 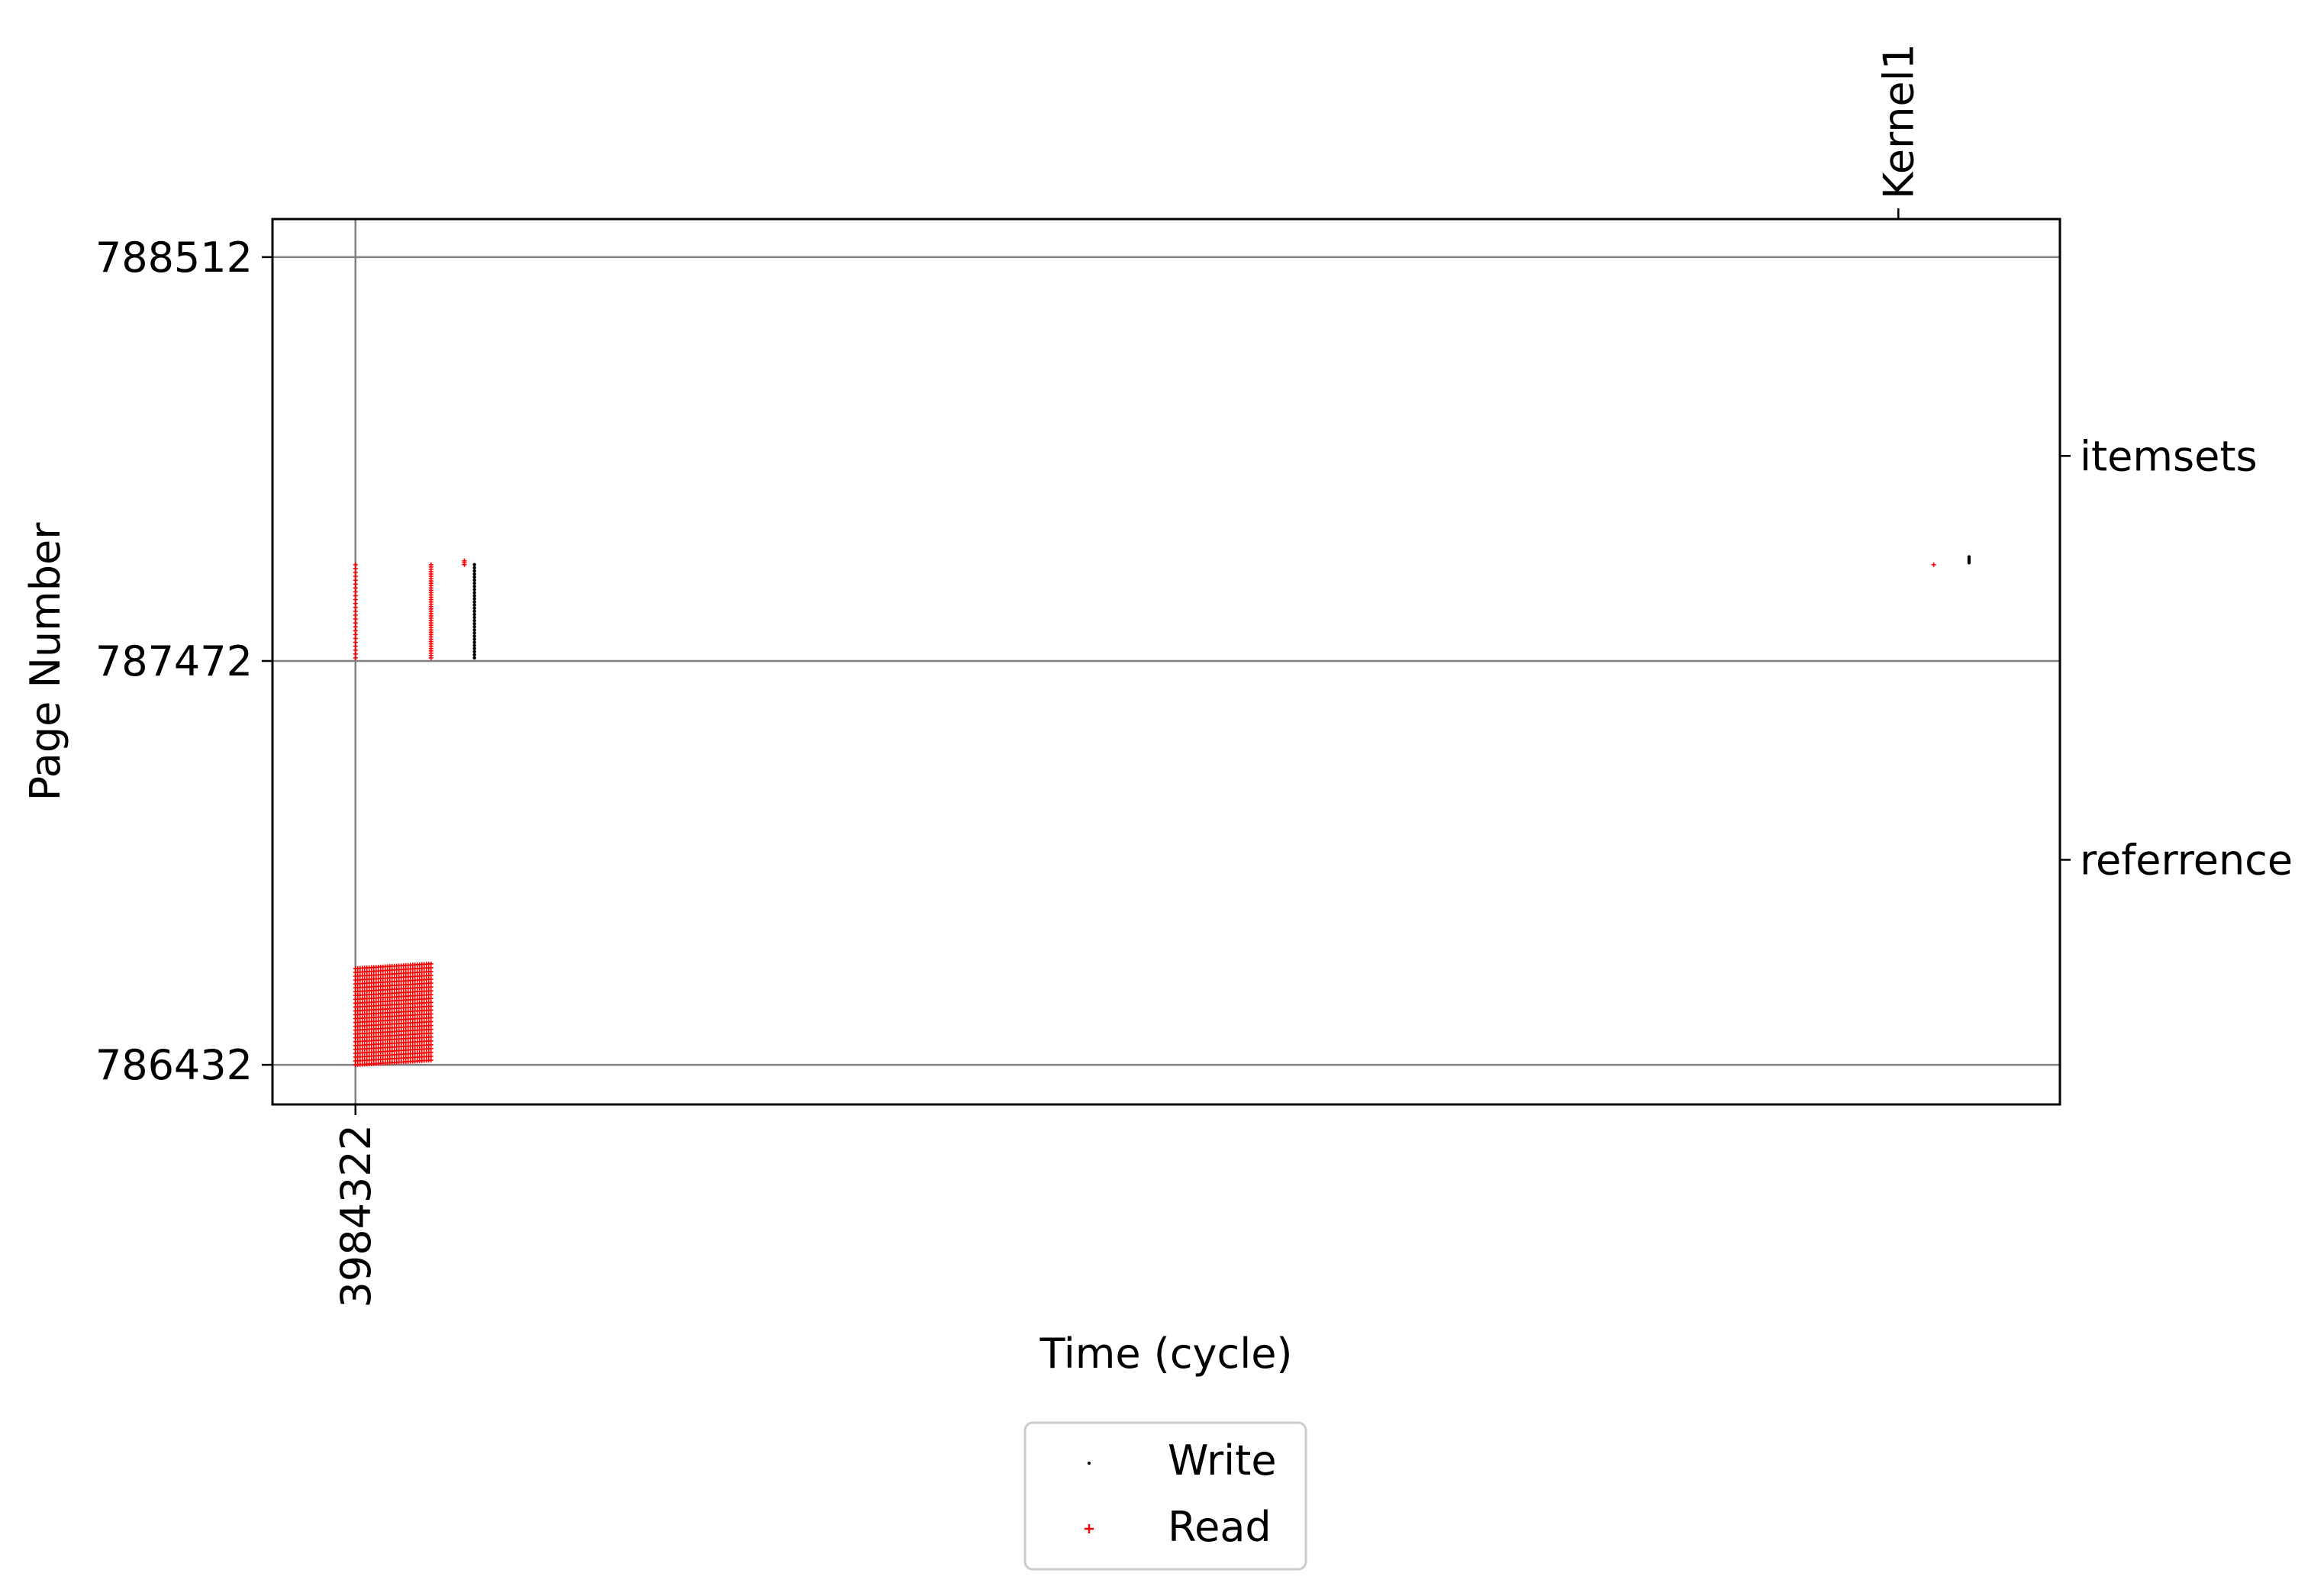 I want to click on top-marker-label-0: Kernel1, so click(x=1898, y=121).